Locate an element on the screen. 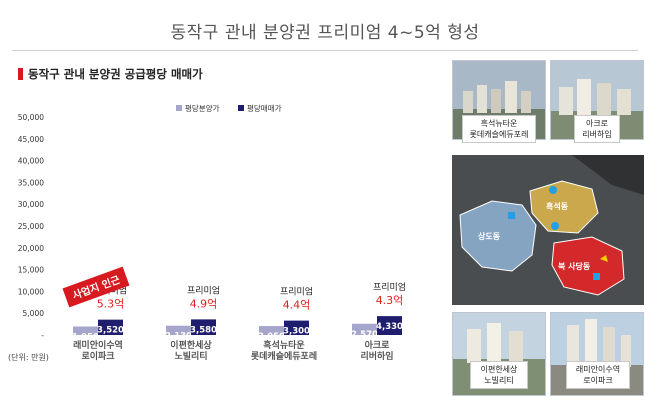 The width and height of the screenshot is (650, 410). y-tick-label: 35,000 is located at coordinates (31, 182).